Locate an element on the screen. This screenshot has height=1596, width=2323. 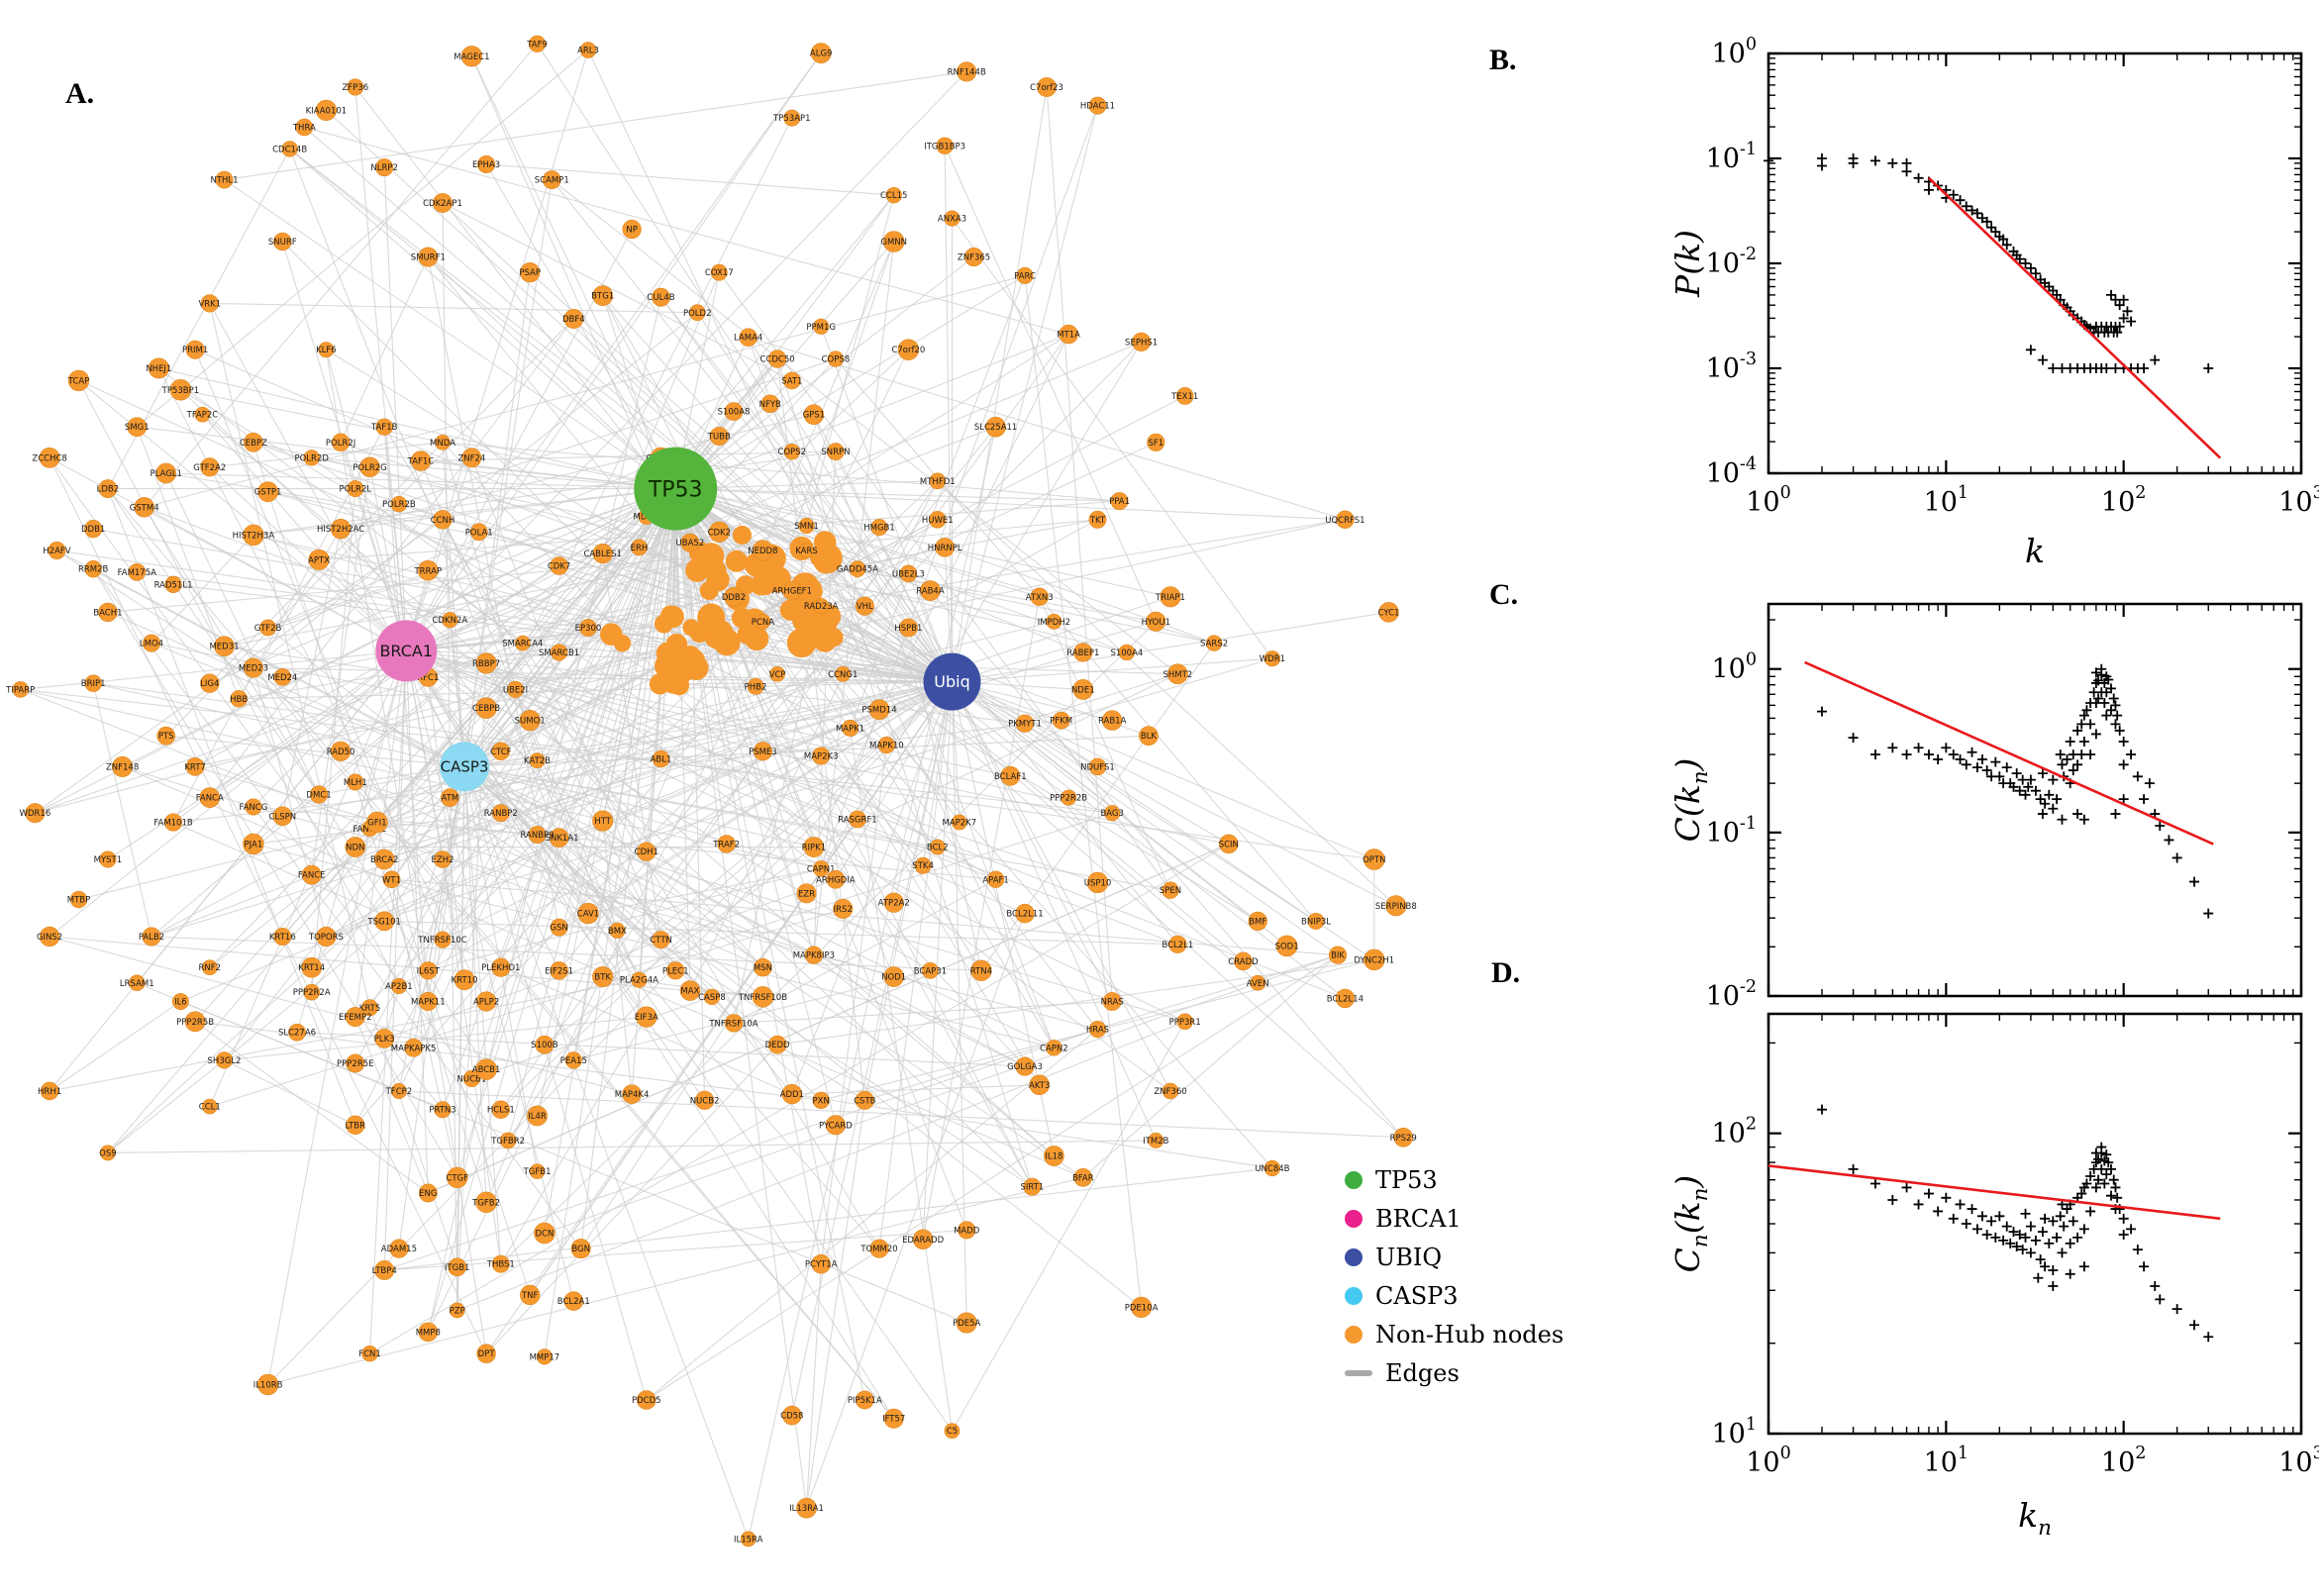
network-node-label: SOD1 is located at coordinates (1287, 947).